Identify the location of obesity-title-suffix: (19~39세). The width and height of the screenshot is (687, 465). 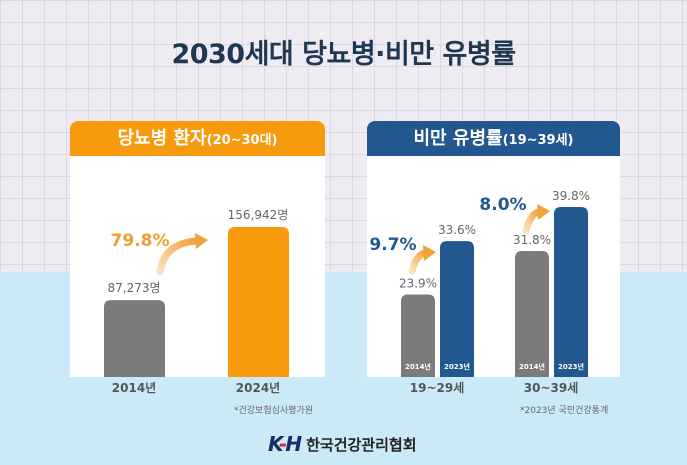
(538, 140).